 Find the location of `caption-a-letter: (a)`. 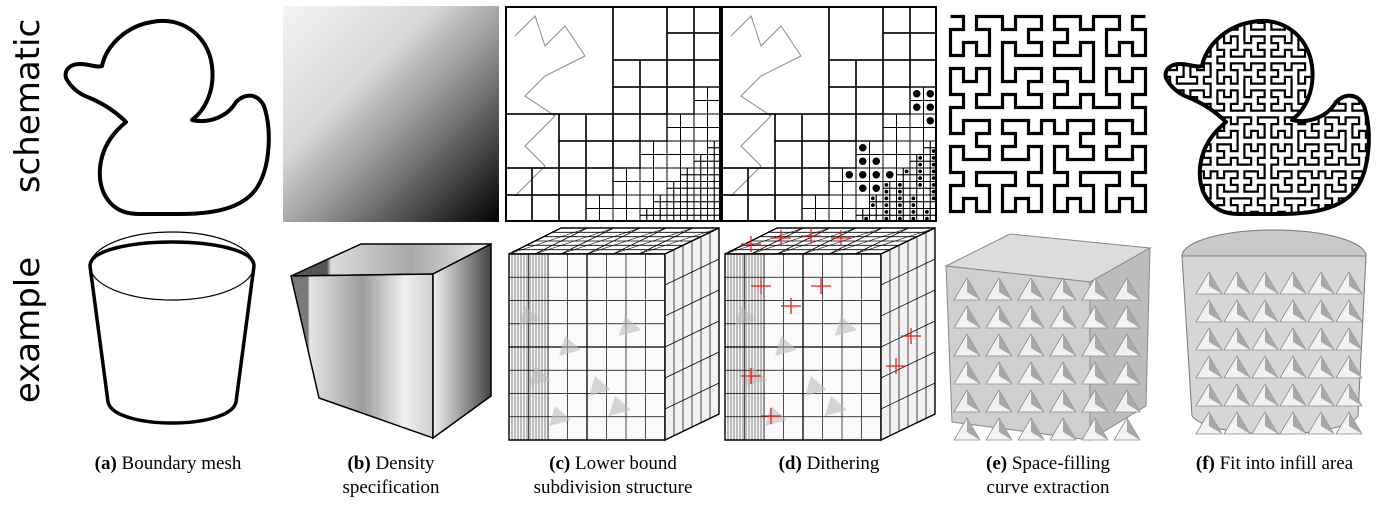

caption-a-letter: (a) is located at coordinates (105, 463).